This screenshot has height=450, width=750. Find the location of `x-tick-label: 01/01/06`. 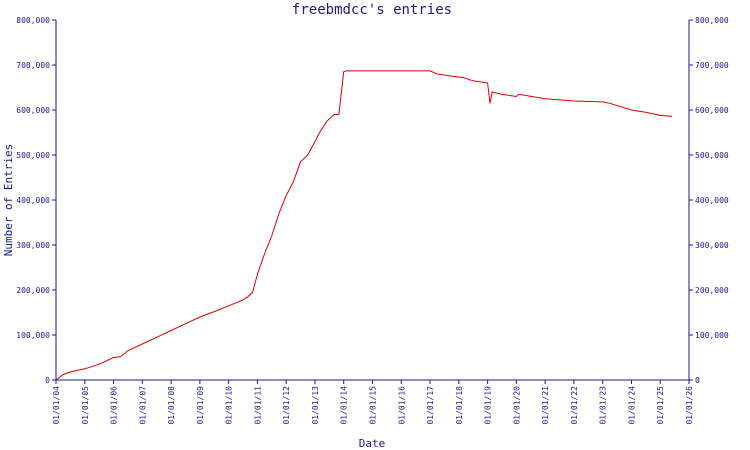

x-tick-label: 01/01/06 is located at coordinates (114, 405).